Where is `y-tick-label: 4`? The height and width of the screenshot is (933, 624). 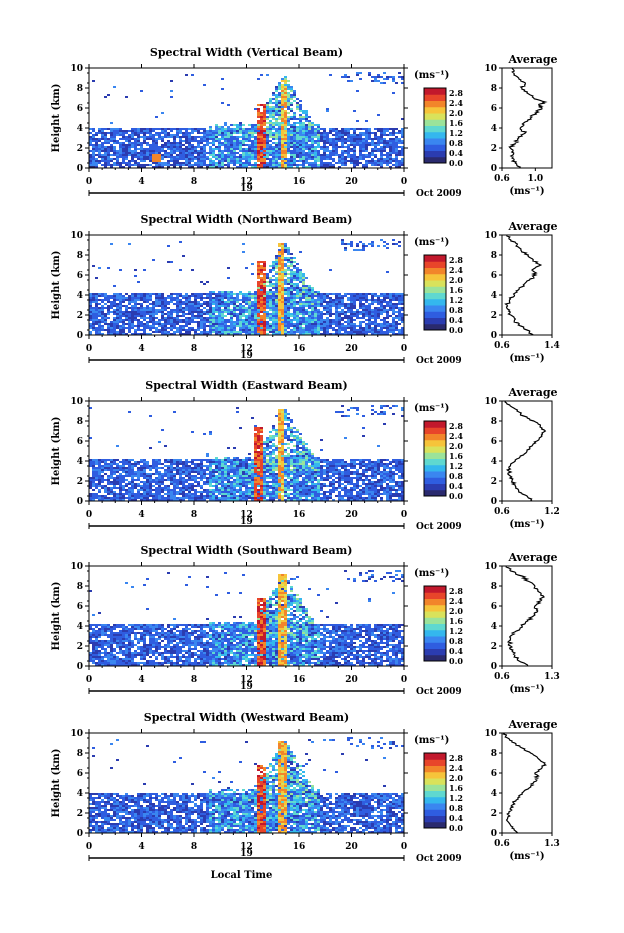
y-tick-label: 4 is located at coordinates (80, 296).